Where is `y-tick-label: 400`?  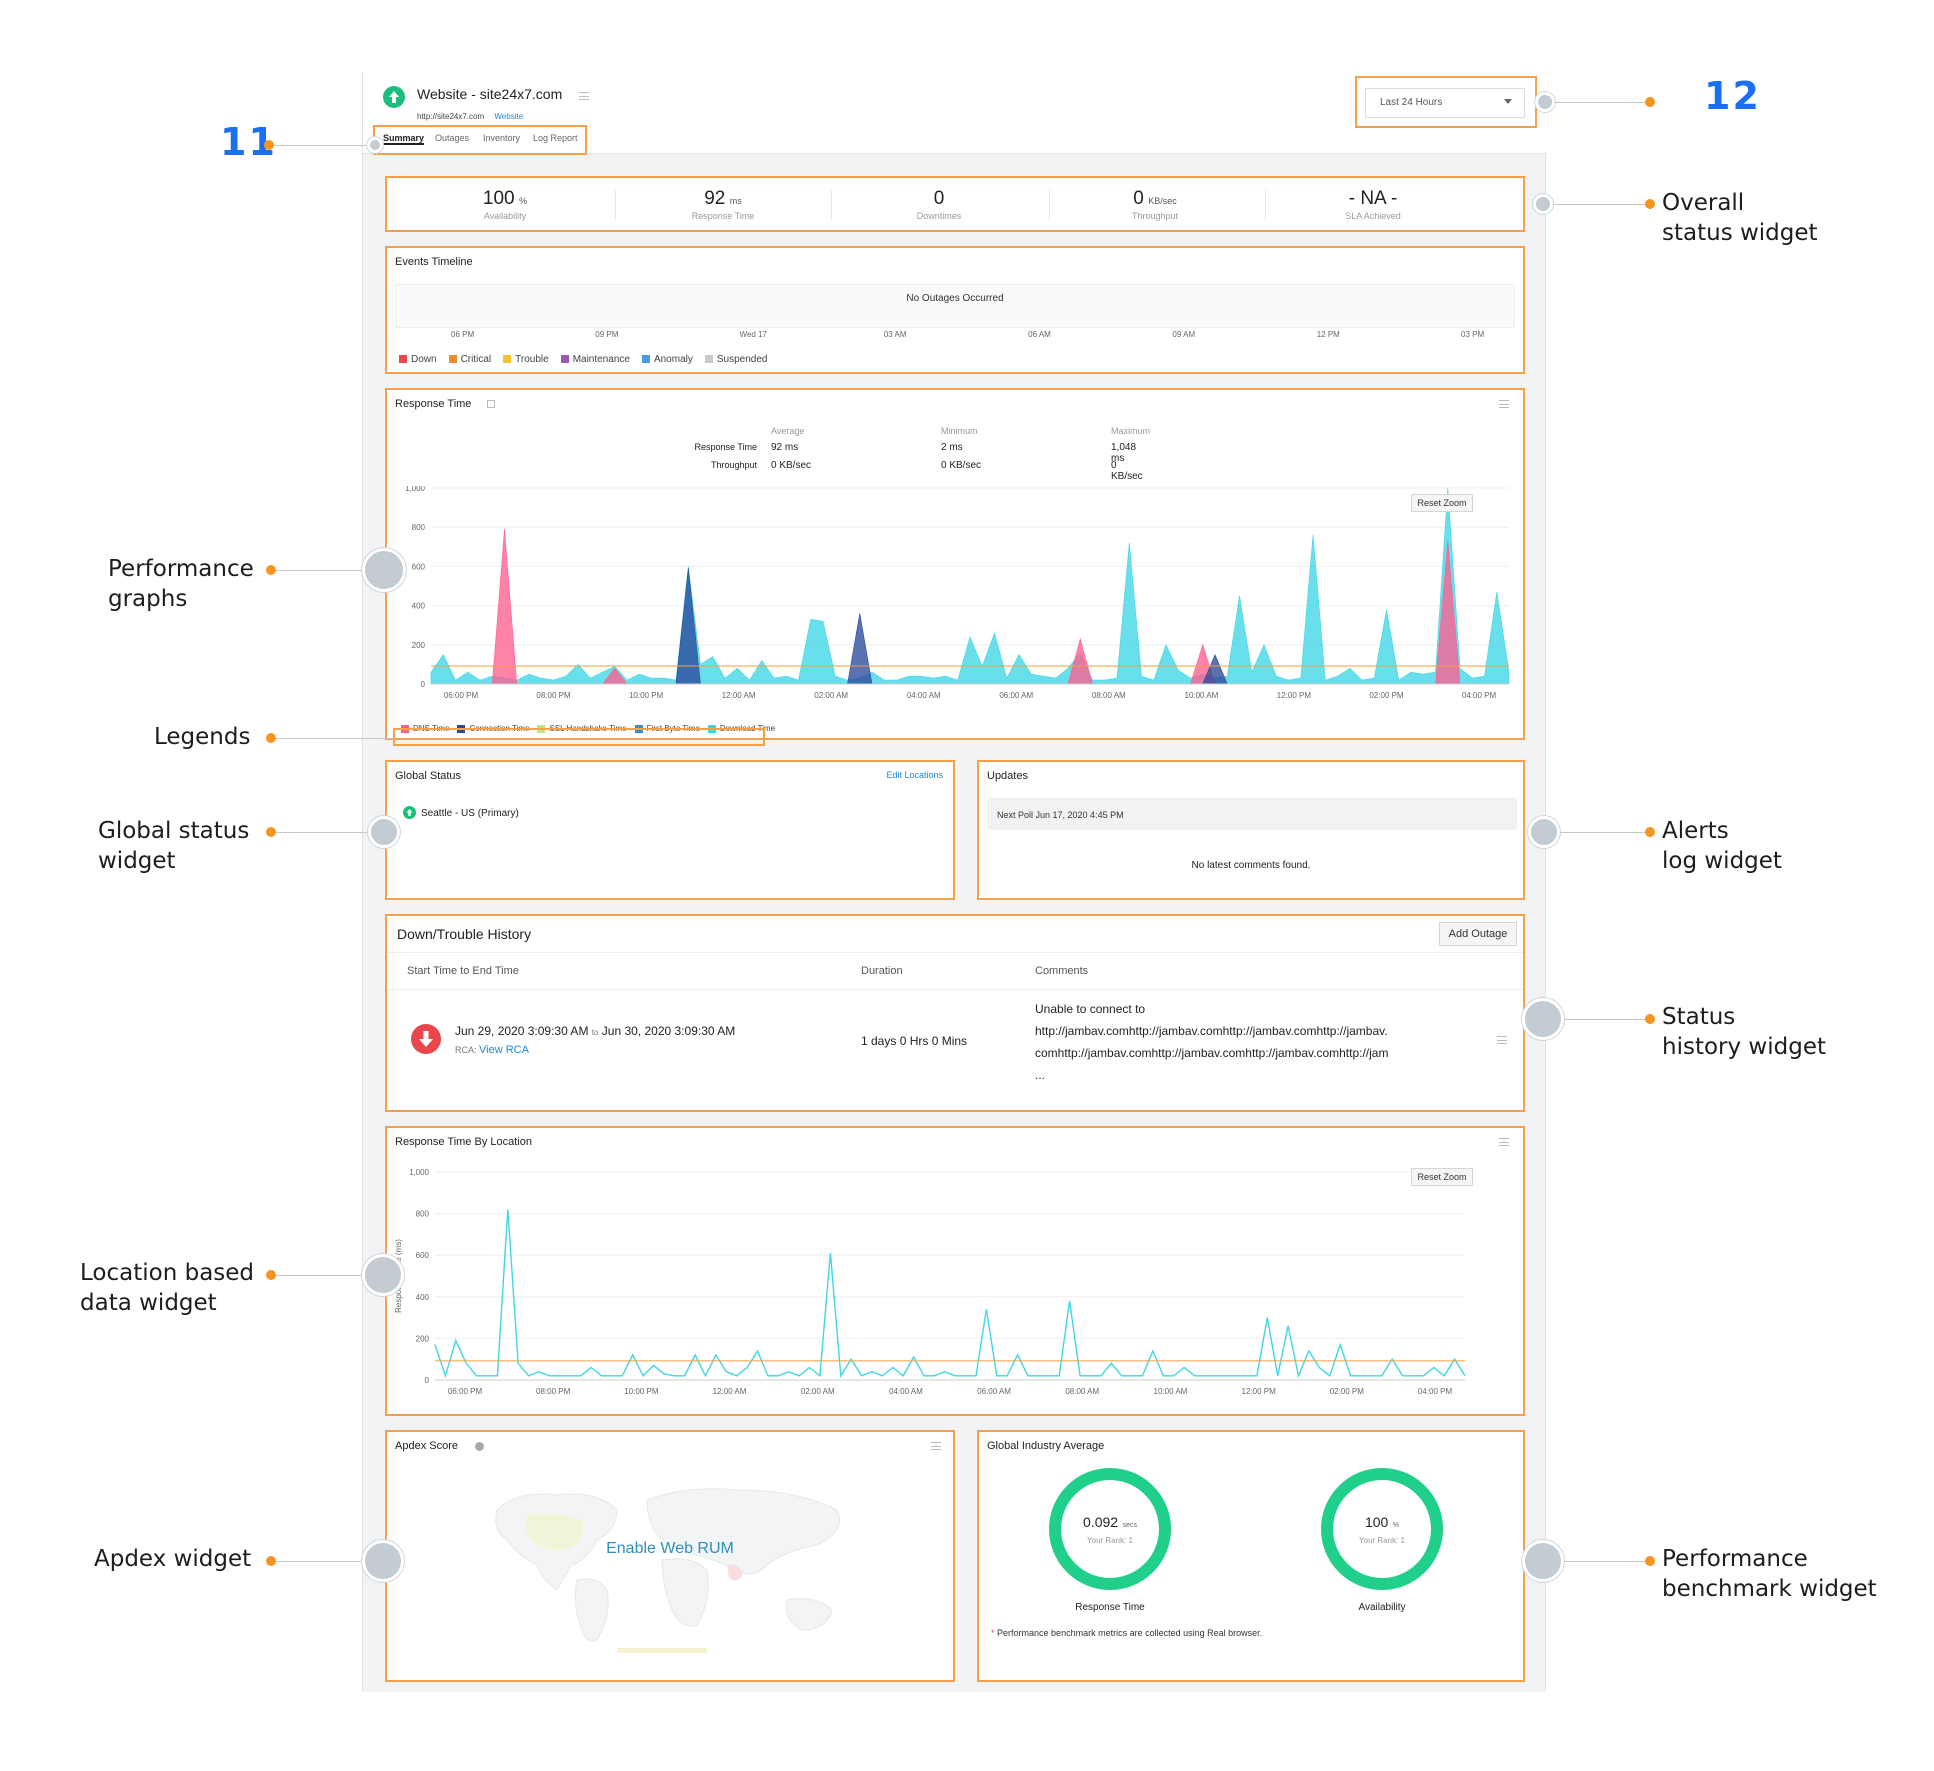 y-tick-label: 400 is located at coordinates (419, 606).